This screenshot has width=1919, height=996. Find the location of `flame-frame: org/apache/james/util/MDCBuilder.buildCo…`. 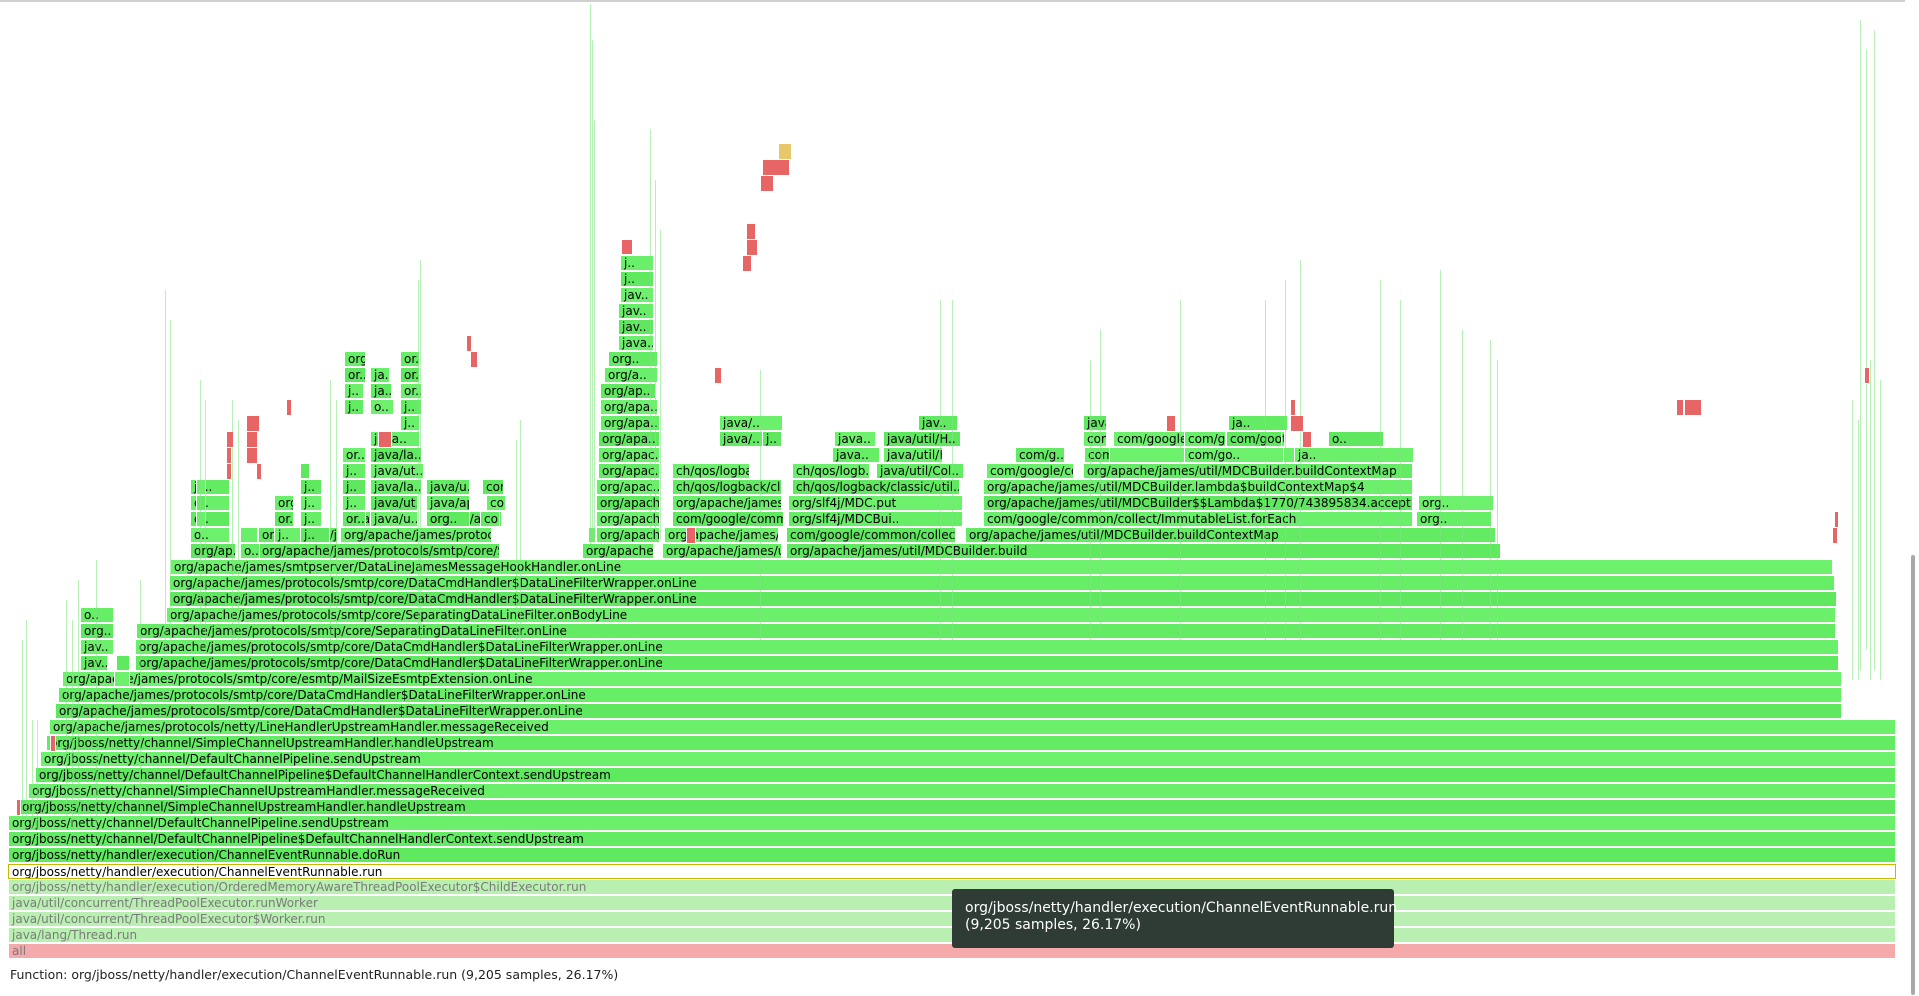

flame-frame: org/apache/james/util/MDCBuilder.buildCo… is located at coordinates (1230, 535).